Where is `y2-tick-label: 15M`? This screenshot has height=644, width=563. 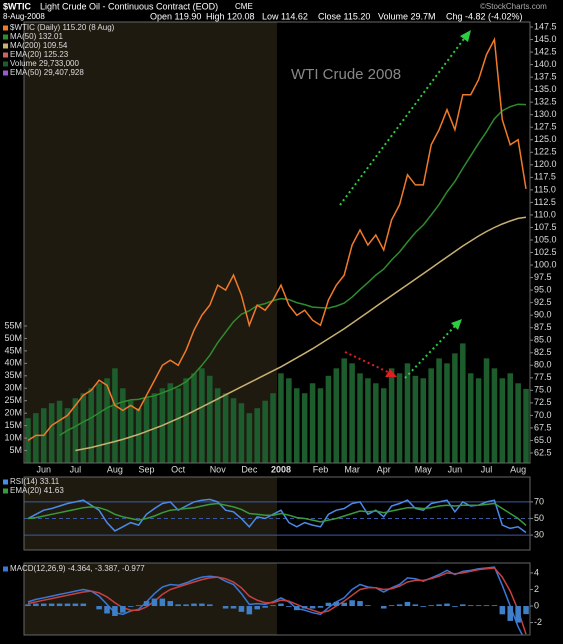 y2-tick-label: 15M is located at coordinates (13, 425).